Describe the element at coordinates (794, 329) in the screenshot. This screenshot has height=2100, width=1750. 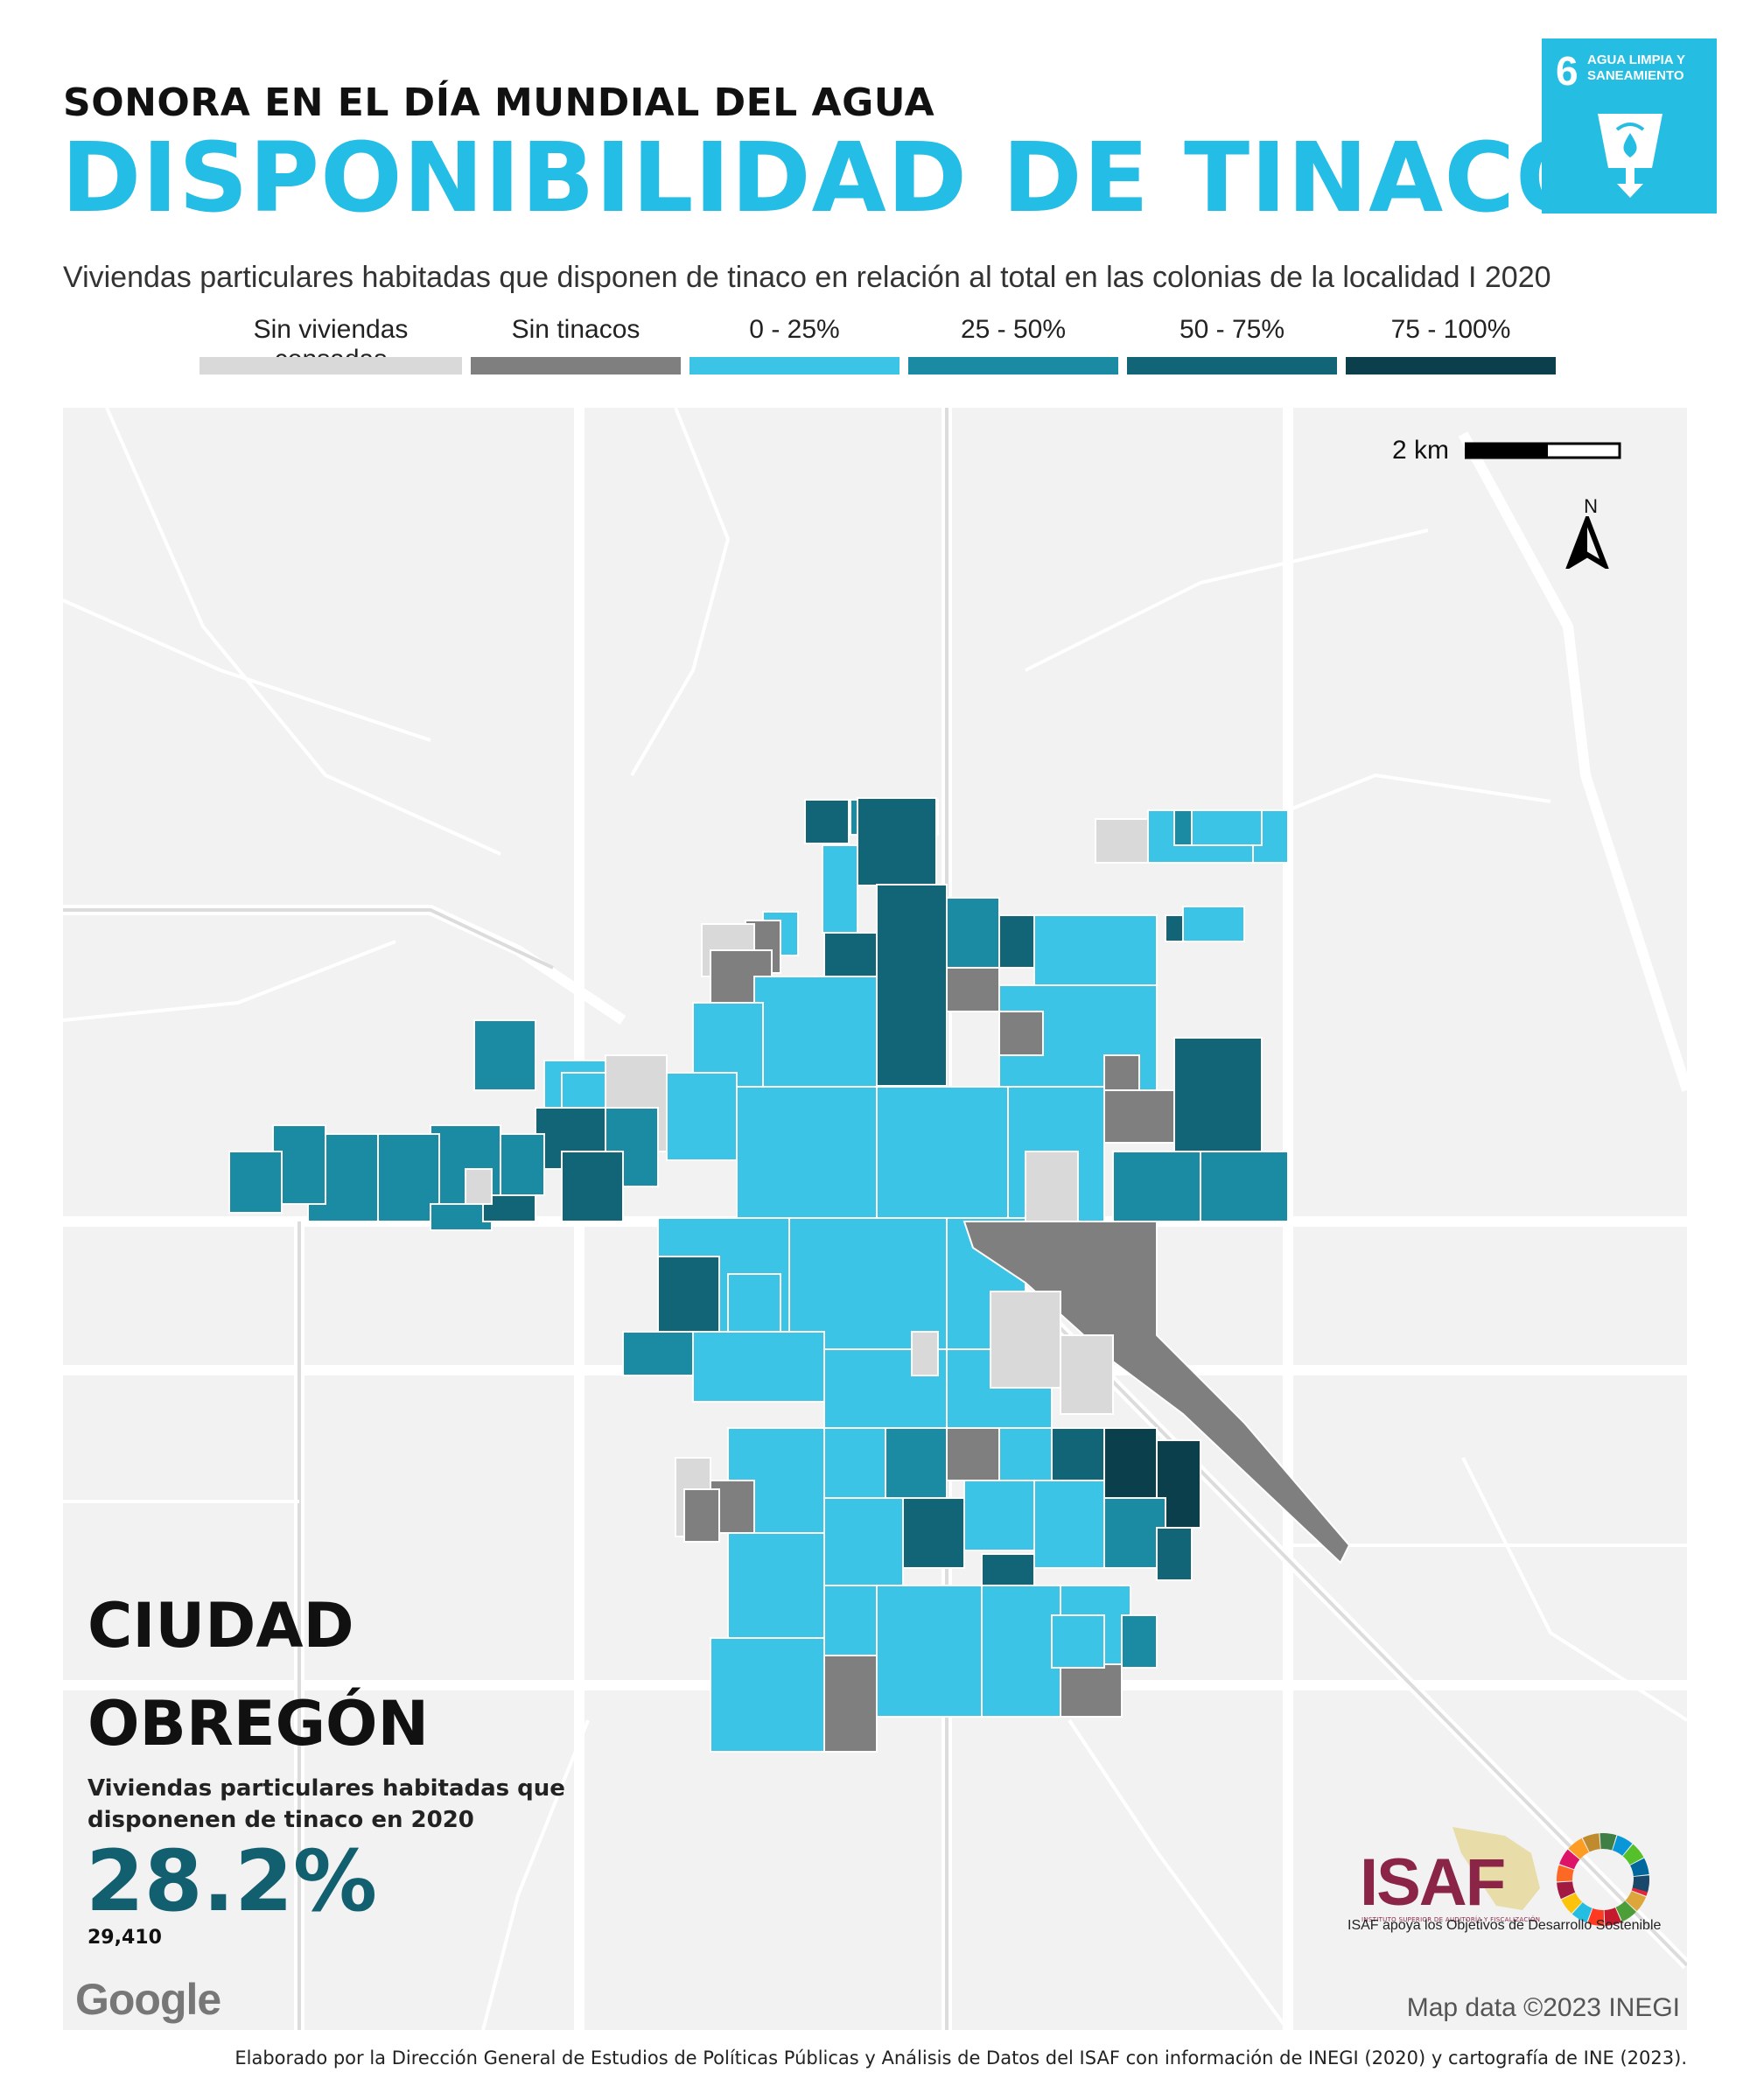
I see `legend-label: 0 - 25%` at that location.